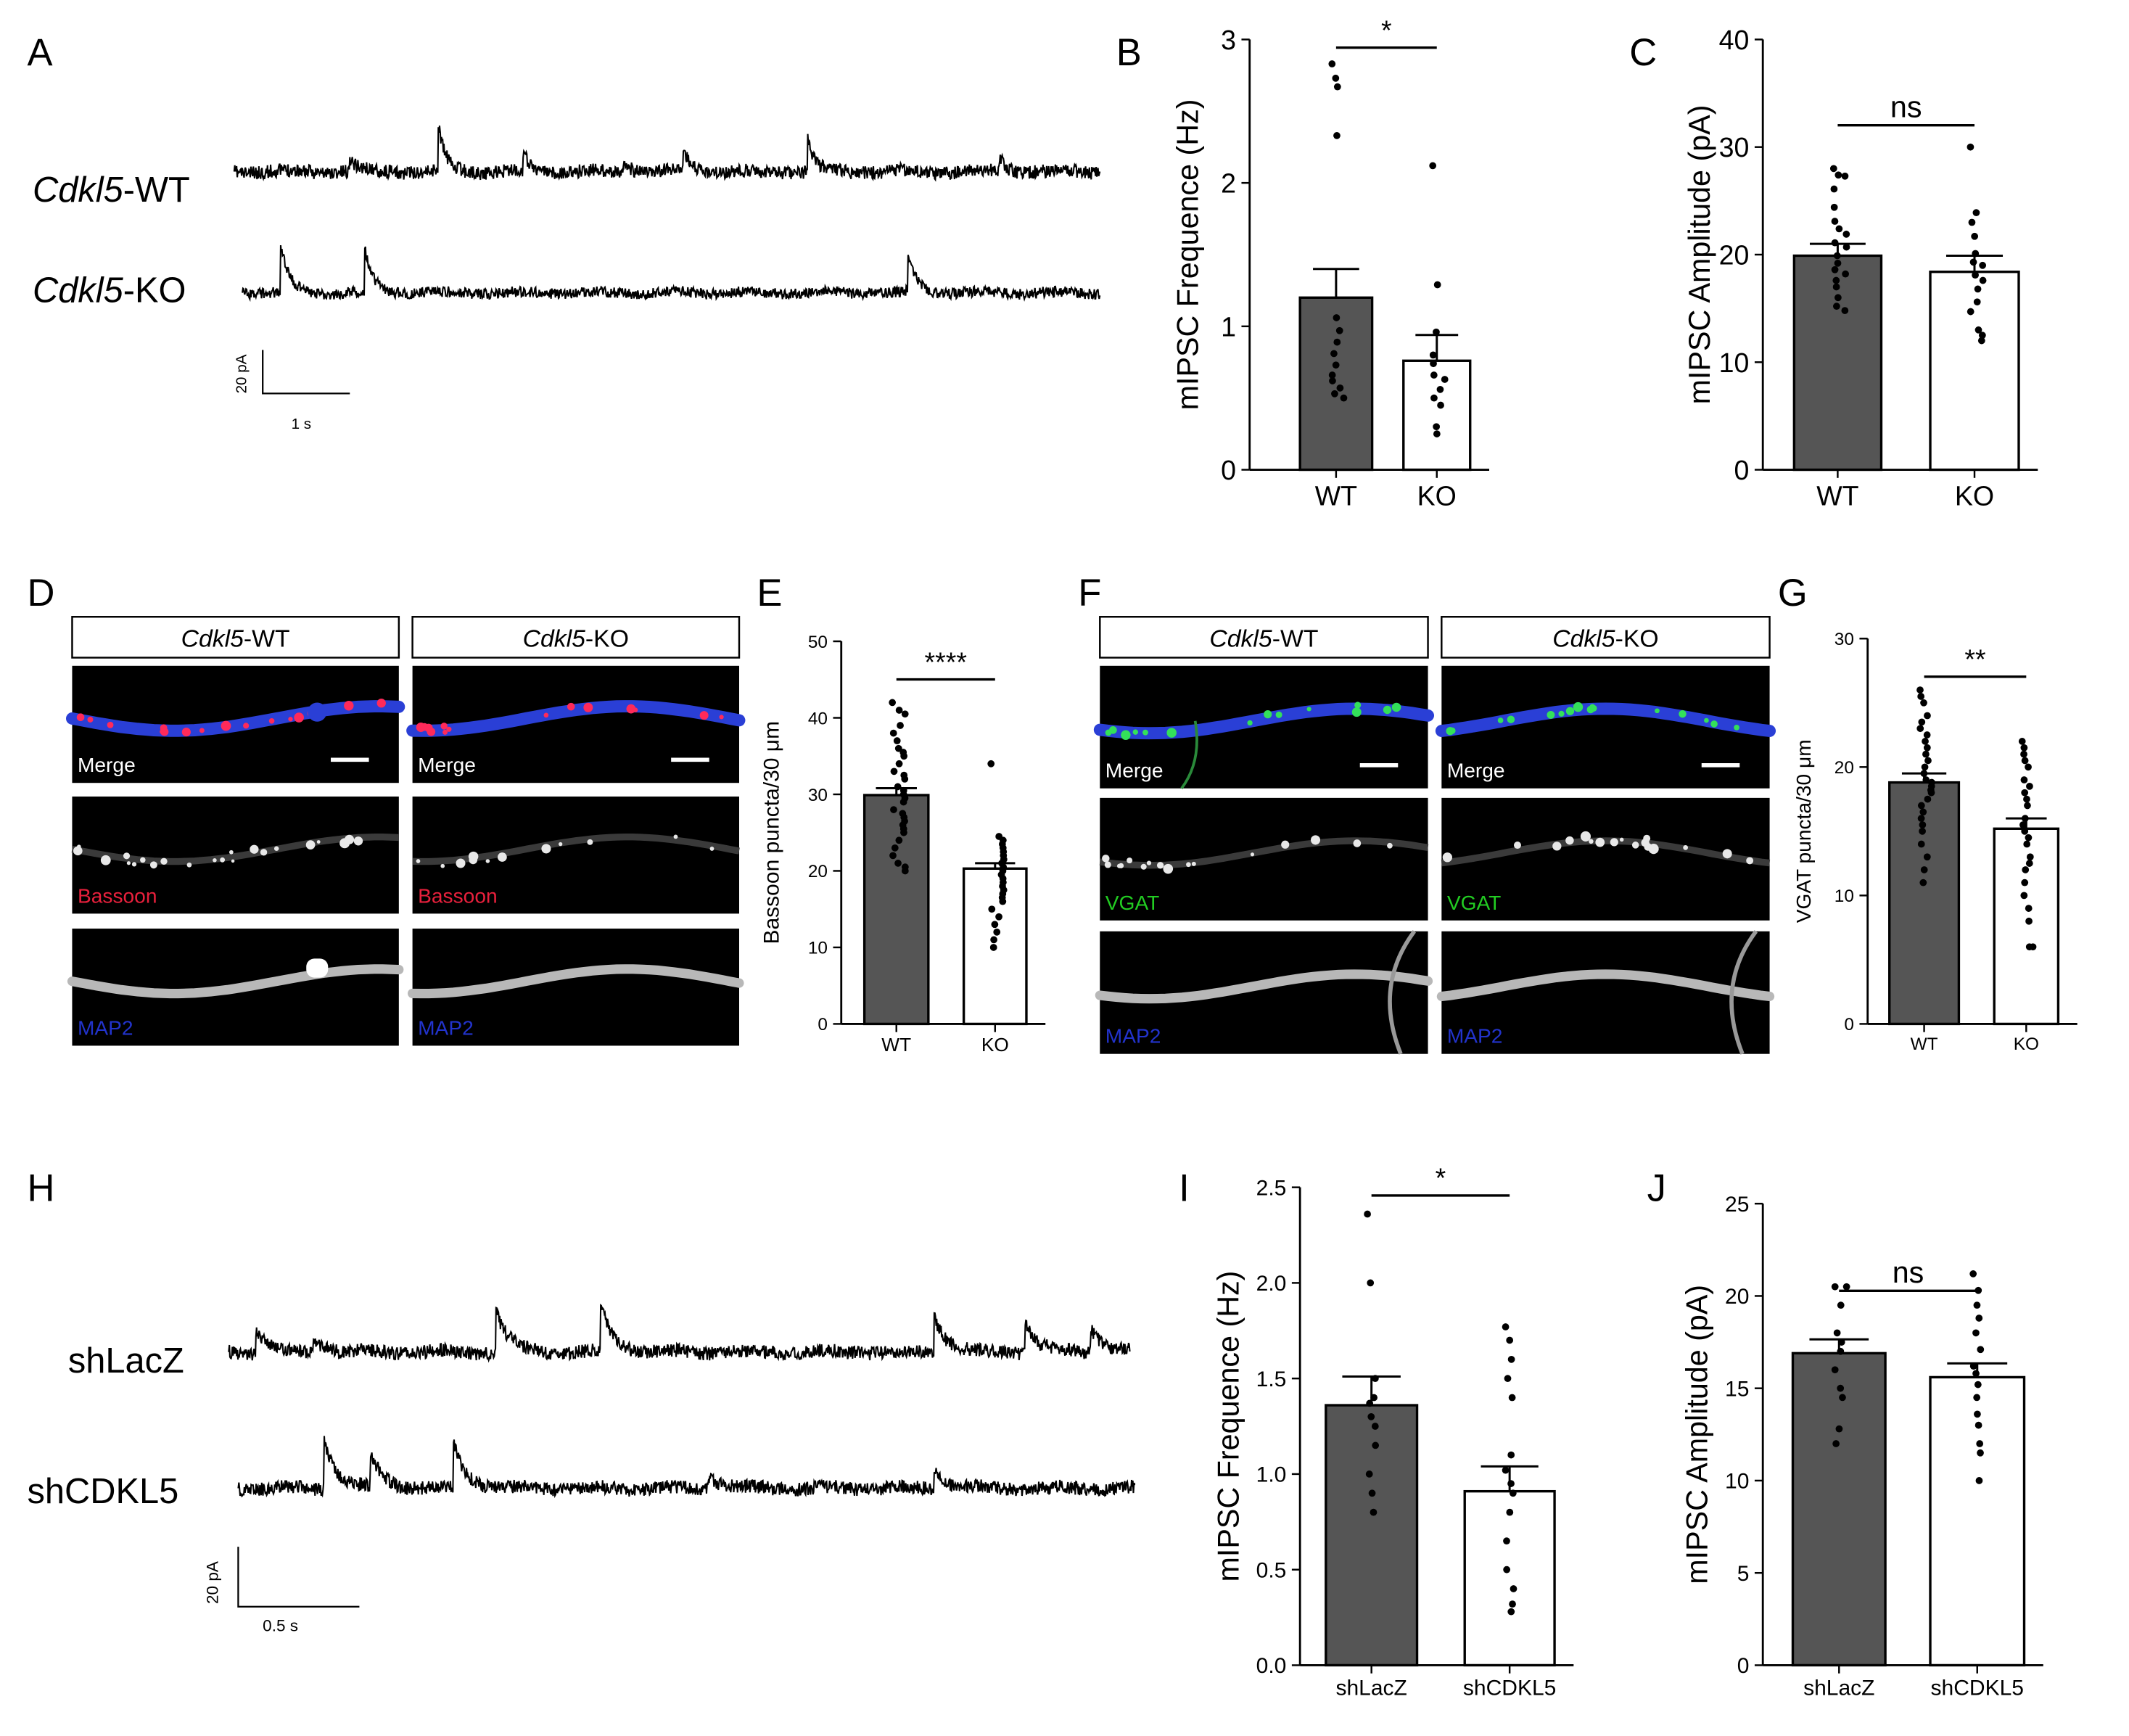 This screenshot has height=1736, width=2129. What do you see at coordinates (823, 1024) in the screenshot?
I see `y-tick-label: 0` at bounding box center [823, 1024].